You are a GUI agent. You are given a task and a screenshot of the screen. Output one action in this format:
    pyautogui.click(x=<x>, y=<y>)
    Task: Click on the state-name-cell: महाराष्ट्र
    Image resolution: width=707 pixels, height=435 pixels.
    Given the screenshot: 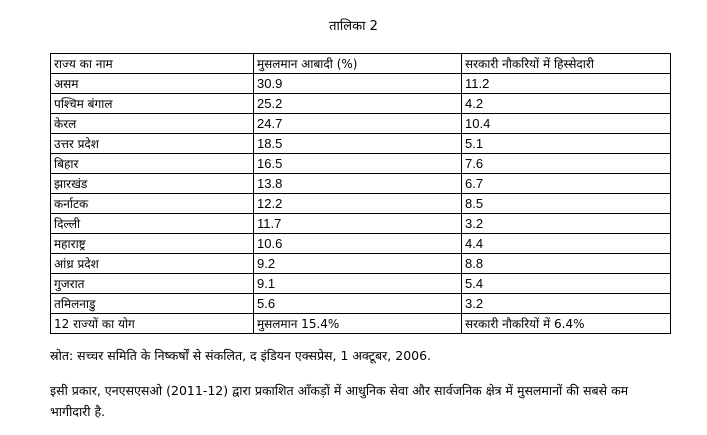 What is the action you would take?
    pyautogui.click(x=152, y=243)
    